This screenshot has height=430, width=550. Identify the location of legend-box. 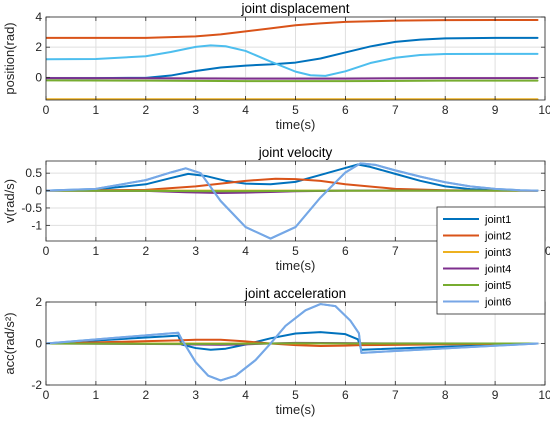
(491, 260).